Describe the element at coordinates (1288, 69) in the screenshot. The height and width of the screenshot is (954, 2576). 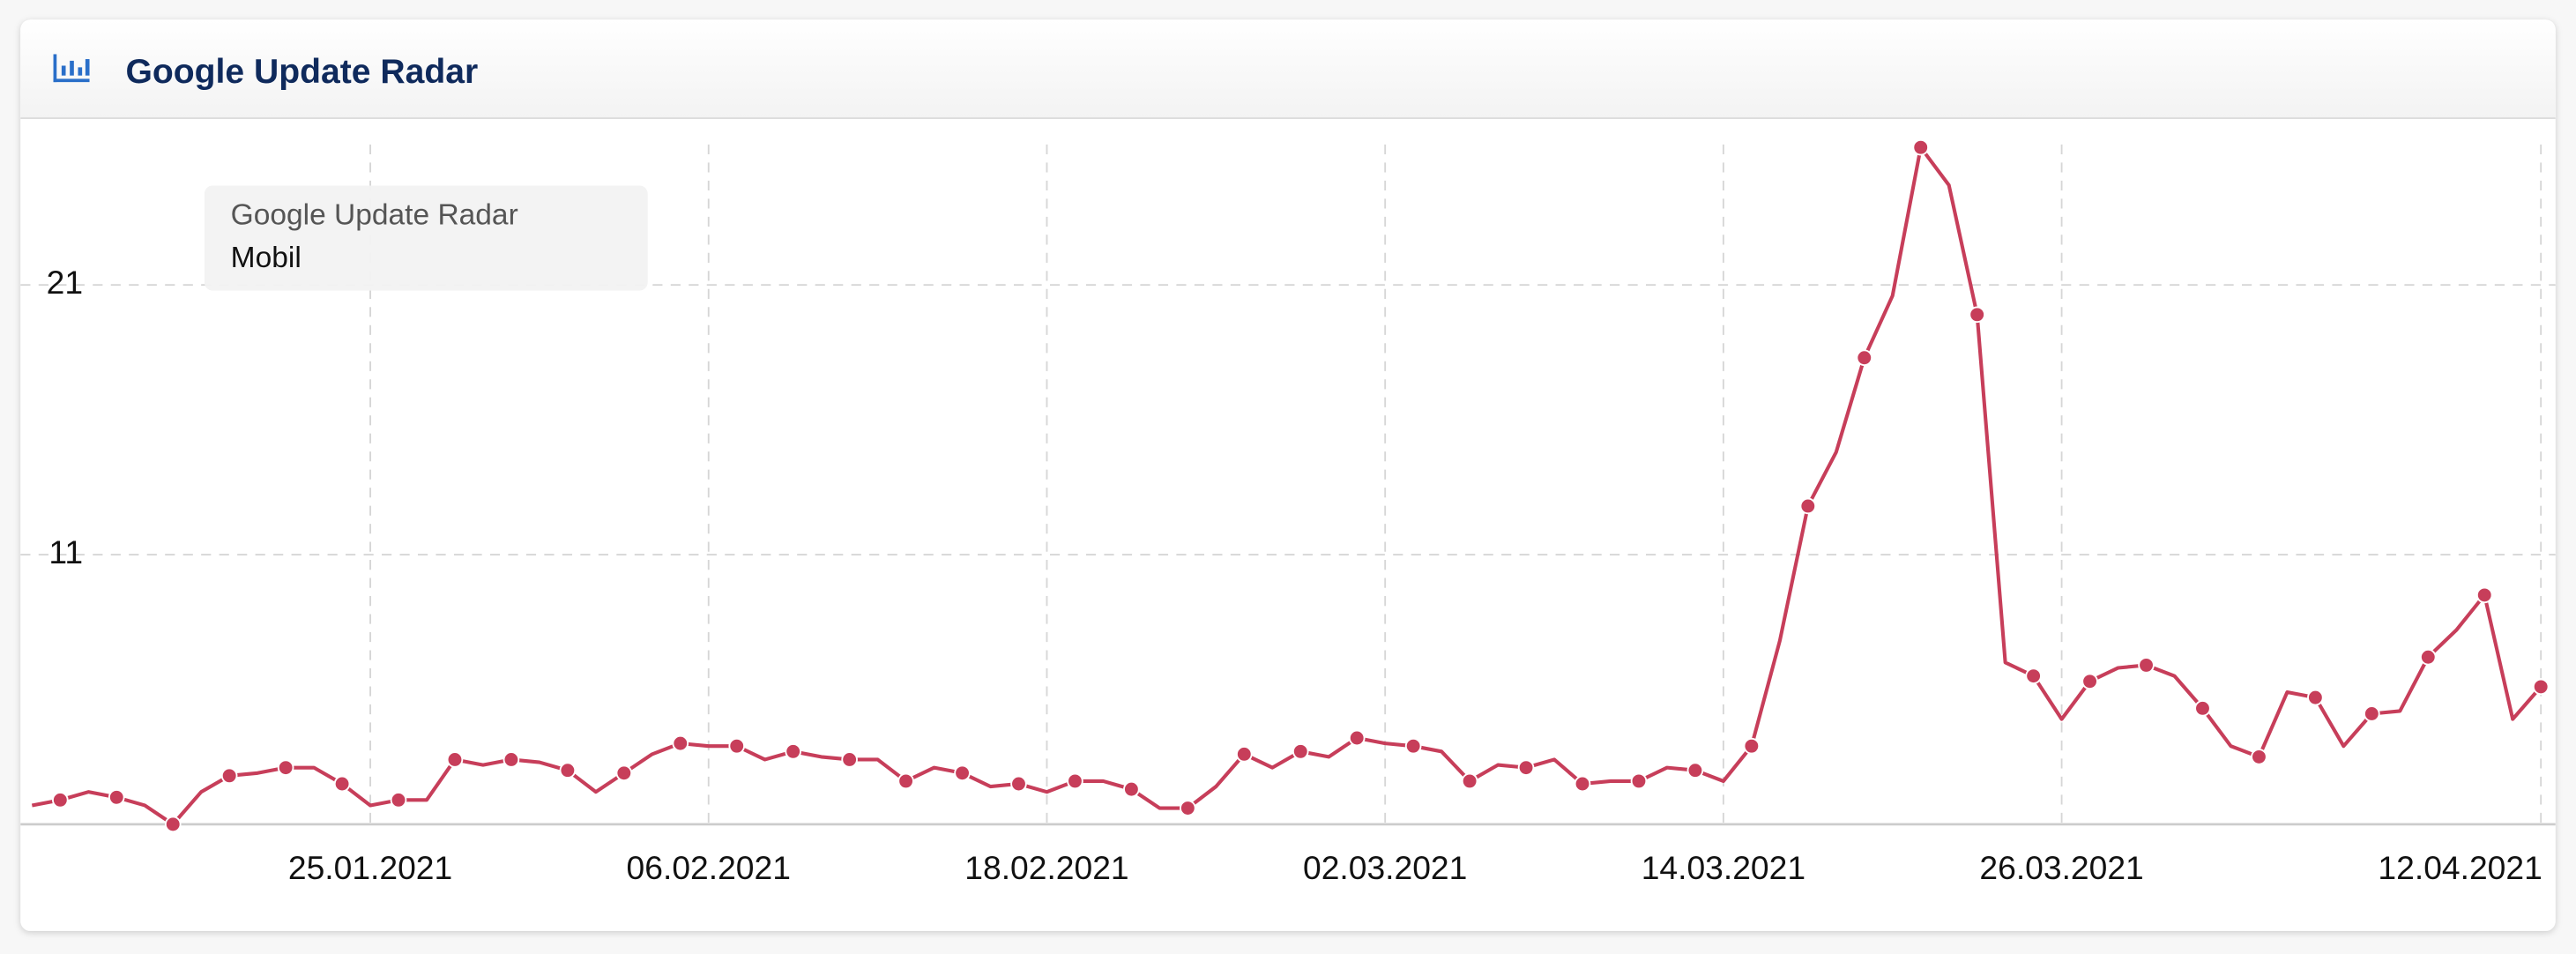
I see `card-header` at that location.